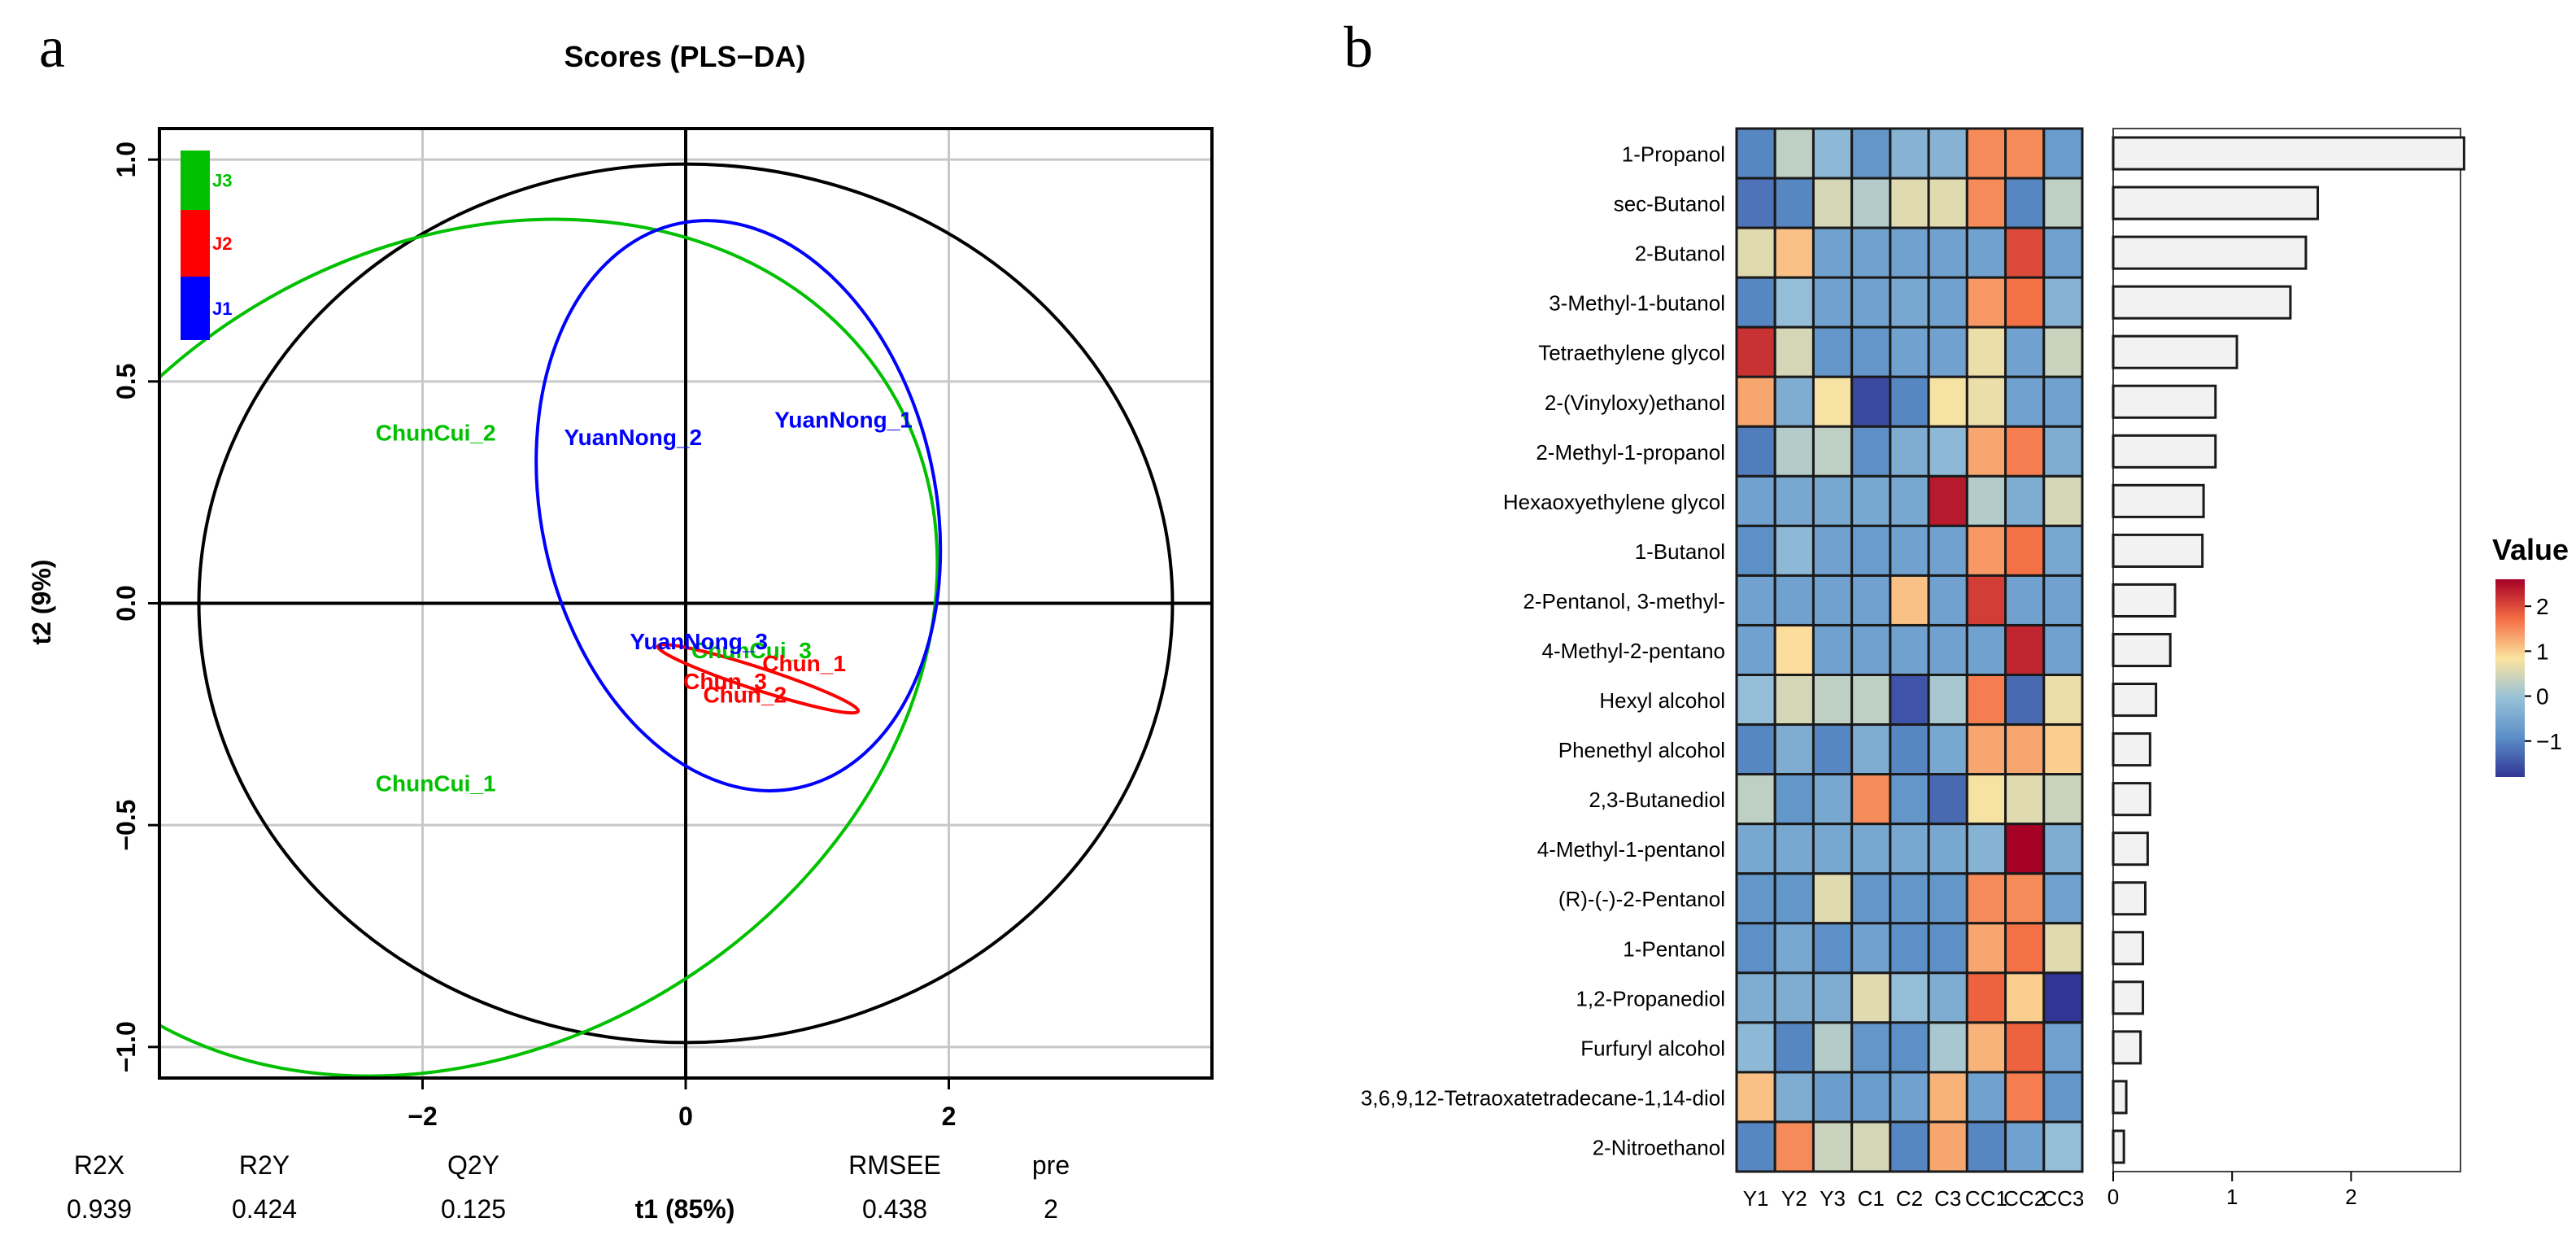 The width and height of the screenshot is (2576, 1244). I want to click on x-axis-title: t1 (85%), so click(685, 1209).